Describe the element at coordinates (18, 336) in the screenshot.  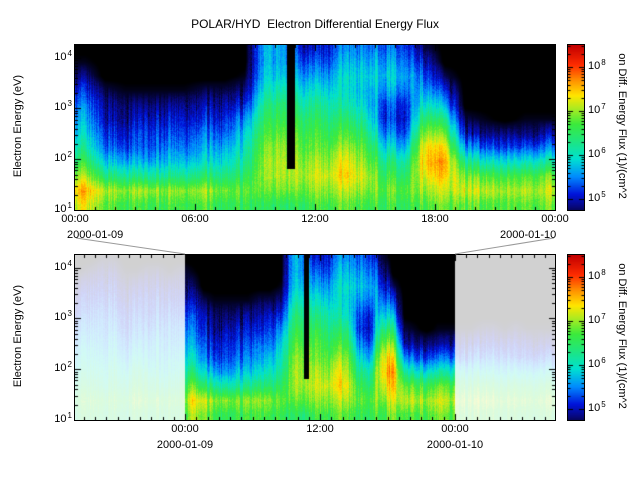
I see `y-axis-label-bottom: Electron Energy (eV)` at that location.